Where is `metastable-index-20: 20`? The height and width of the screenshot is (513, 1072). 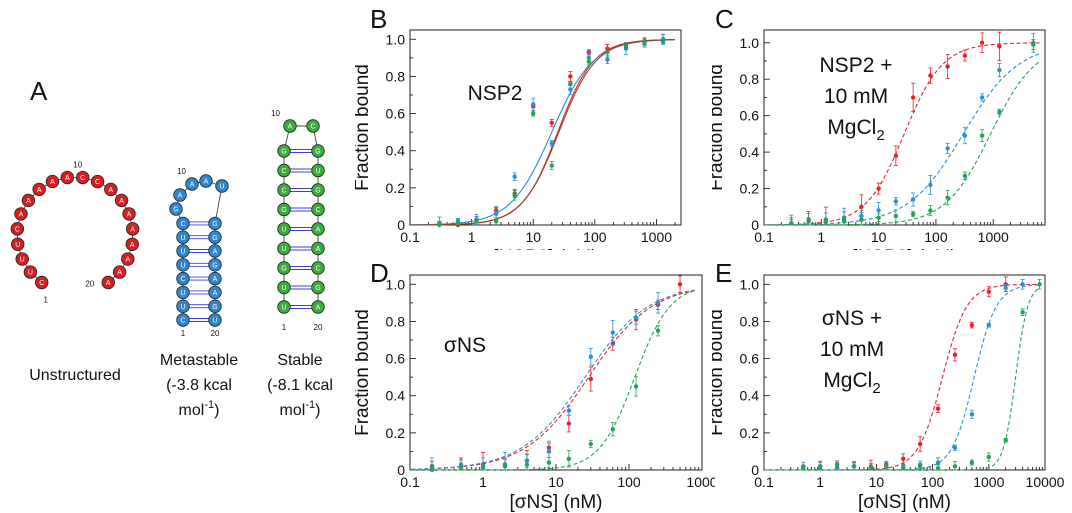
metastable-index-20: 20 is located at coordinates (215, 333).